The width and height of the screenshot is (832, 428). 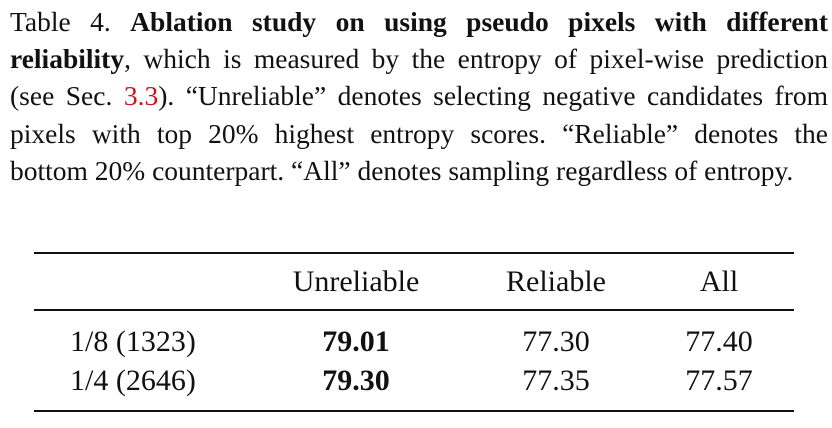 I want to click on cell-unreliable-best: 79.30, so click(x=356, y=380).